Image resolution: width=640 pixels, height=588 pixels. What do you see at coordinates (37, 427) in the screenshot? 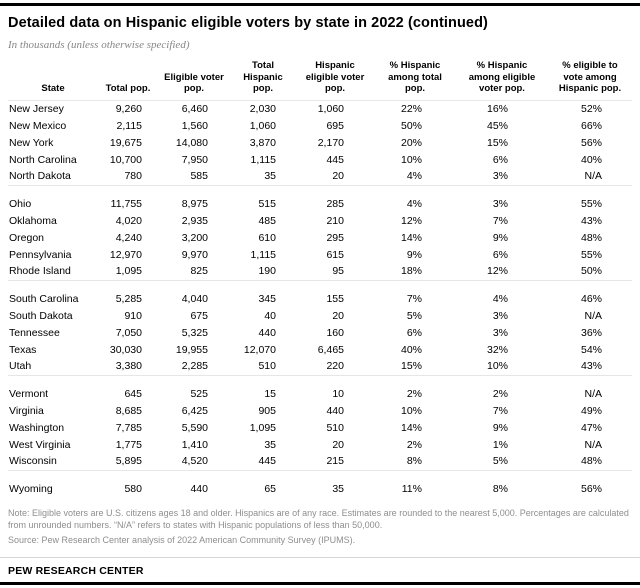
I see `state-name: Washington` at bounding box center [37, 427].